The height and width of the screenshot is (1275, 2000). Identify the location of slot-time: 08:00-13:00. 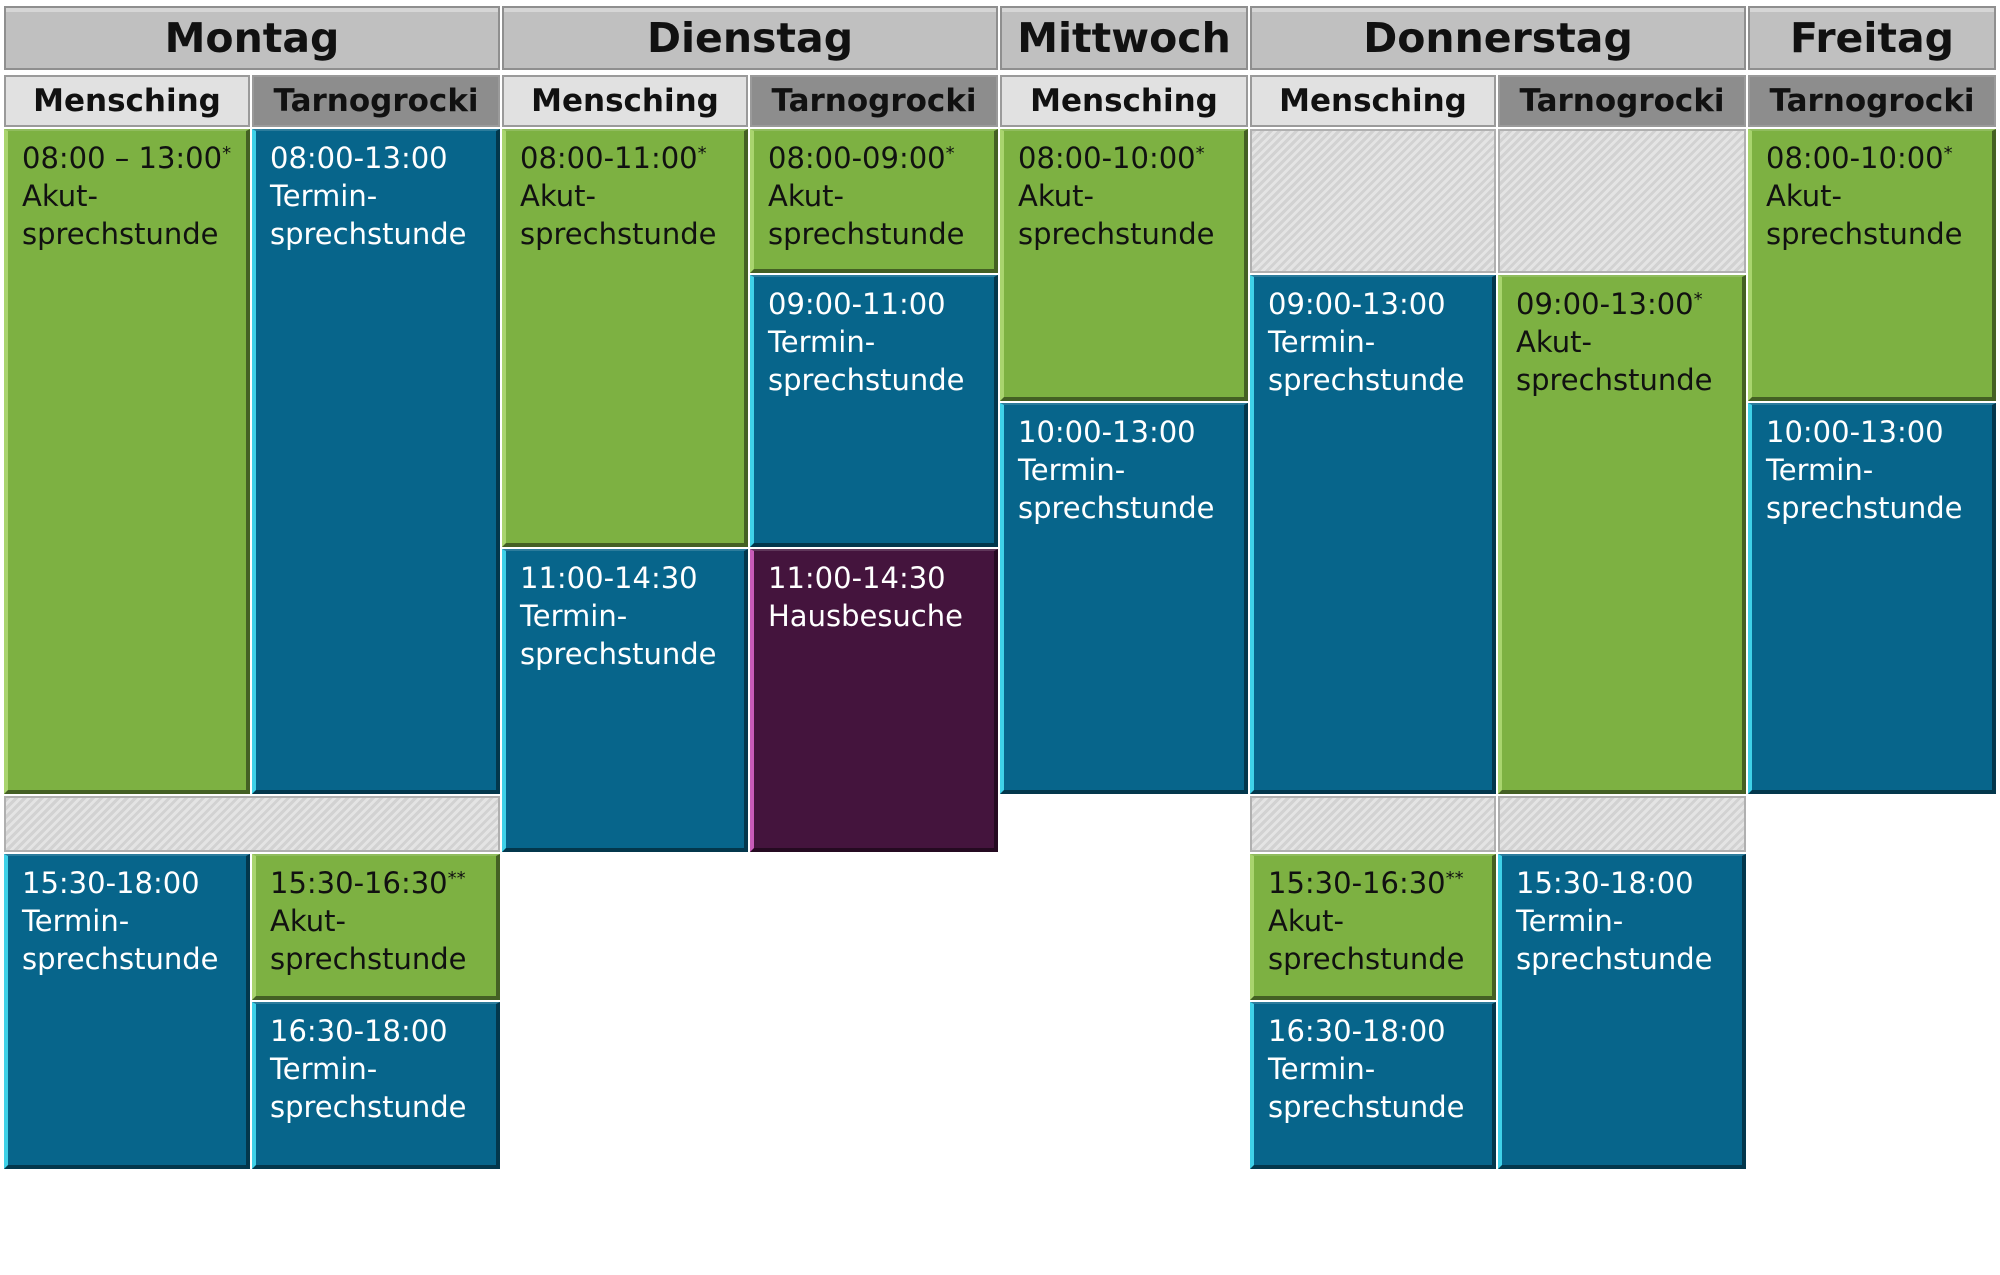
(359, 158).